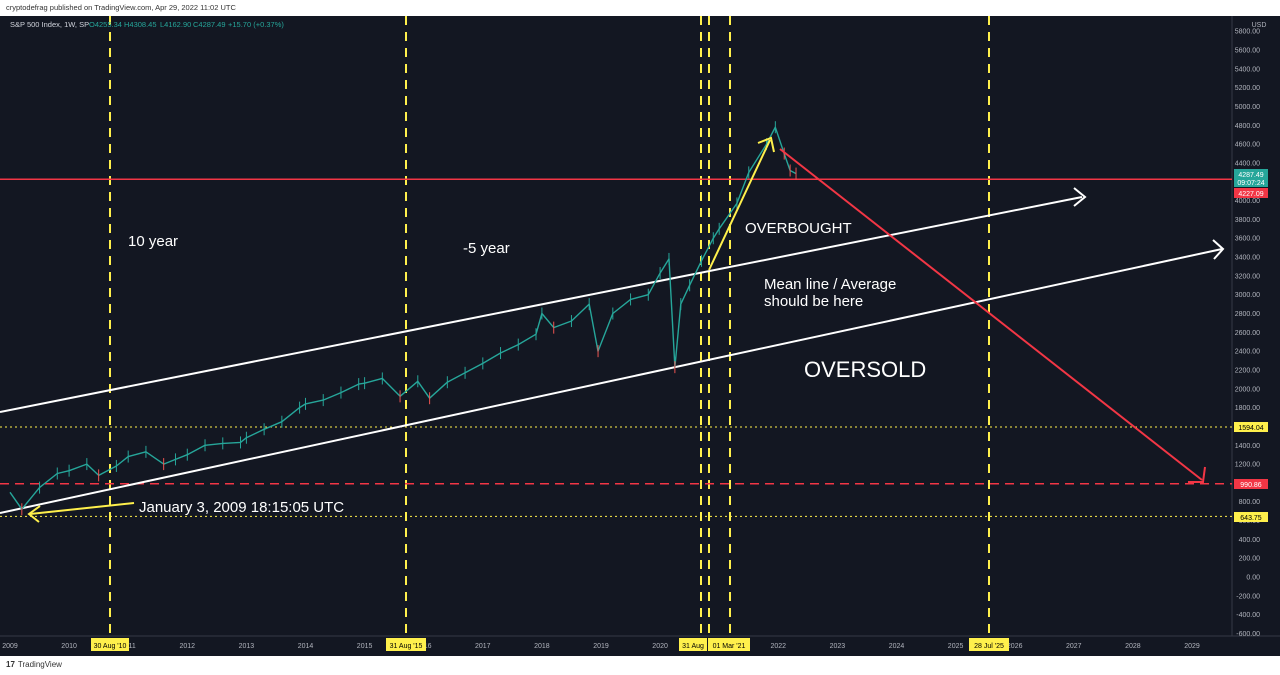  Describe the element at coordinates (766, 144) in the screenshot. I see `overbought-arrowhead` at that location.